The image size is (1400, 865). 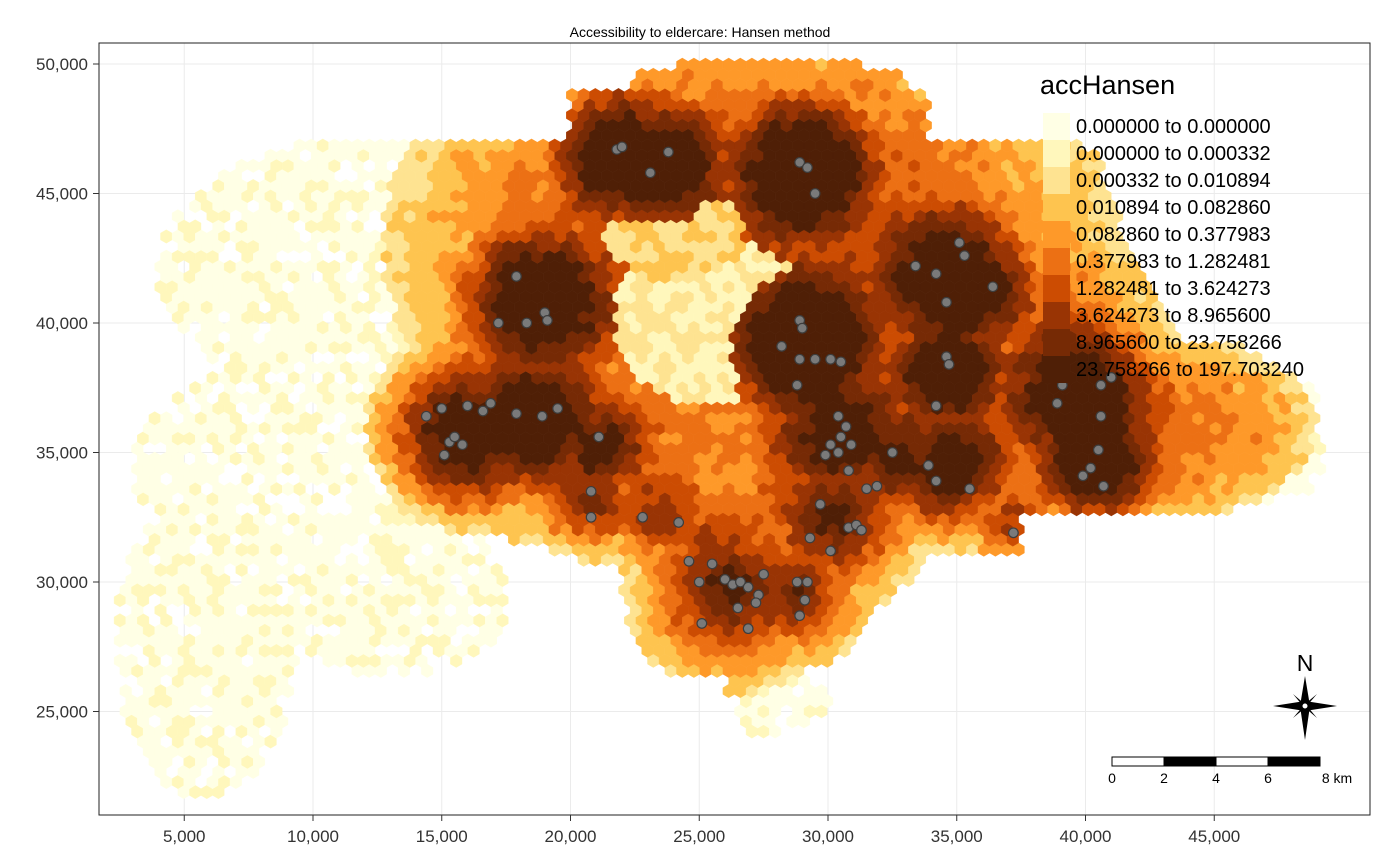 What do you see at coordinates (1216, 778) in the screenshot?
I see `scale-label: 4` at bounding box center [1216, 778].